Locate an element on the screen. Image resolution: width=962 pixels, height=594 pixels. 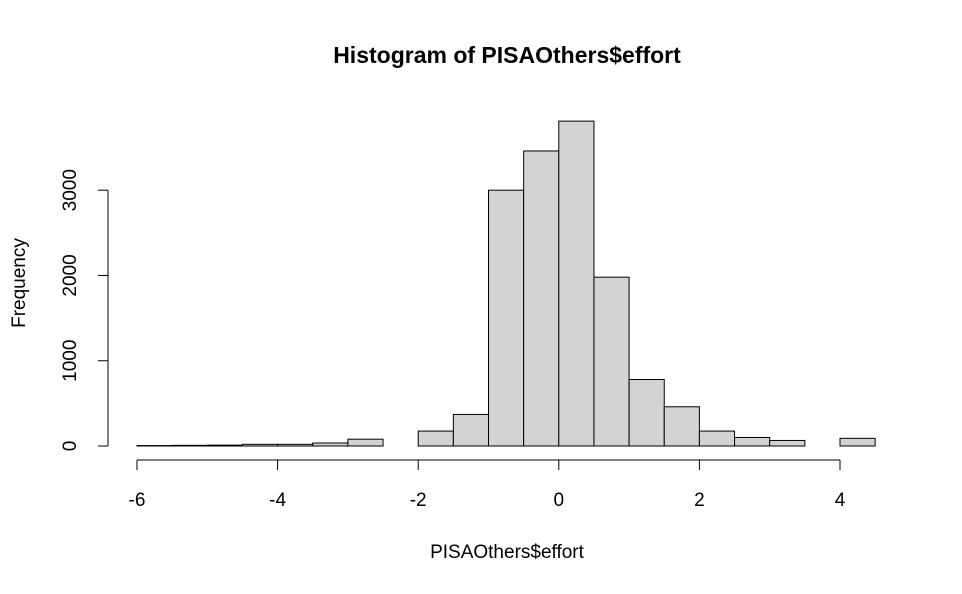
y-axis-label: Frequency is located at coordinates (19, 283).